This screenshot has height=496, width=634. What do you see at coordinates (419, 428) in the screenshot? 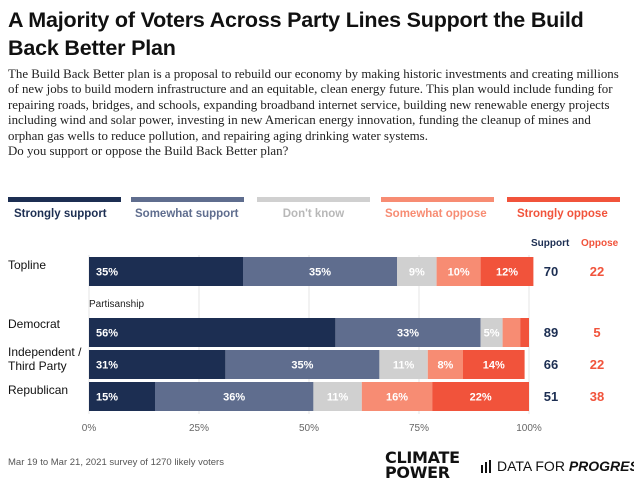
I see `x-tick-label: 75%` at bounding box center [419, 428].